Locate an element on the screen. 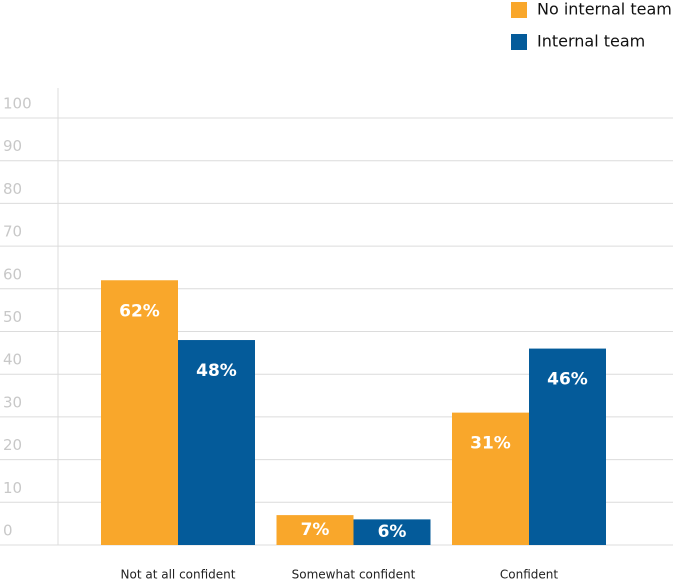  y-tick-label: 100 is located at coordinates (17, 104).